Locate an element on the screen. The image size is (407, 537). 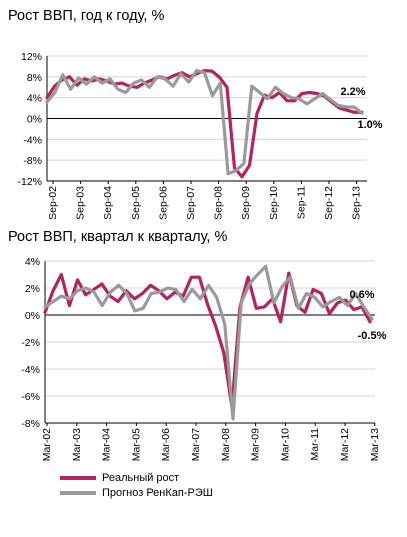
legend-swatch-forecast is located at coordinates (78, 493).